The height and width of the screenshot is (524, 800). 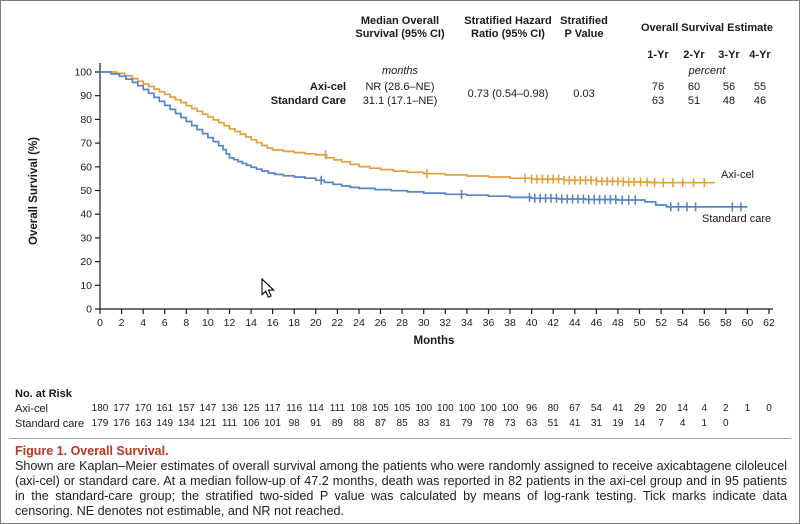 What do you see at coordinates (165, 323) in the screenshot?
I see `svg-text: 6` at bounding box center [165, 323].